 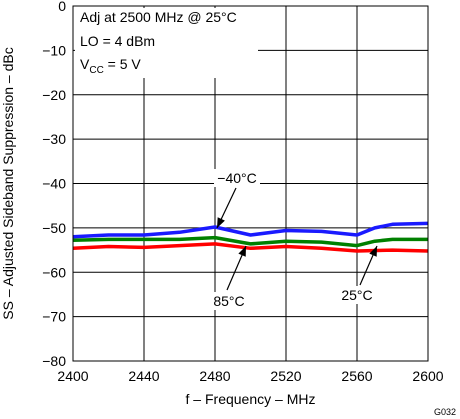 What do you see at coordinates (214, 376) in the screenshot?
I see `x-tick-label: 2480` at bounding box center [214, 376].